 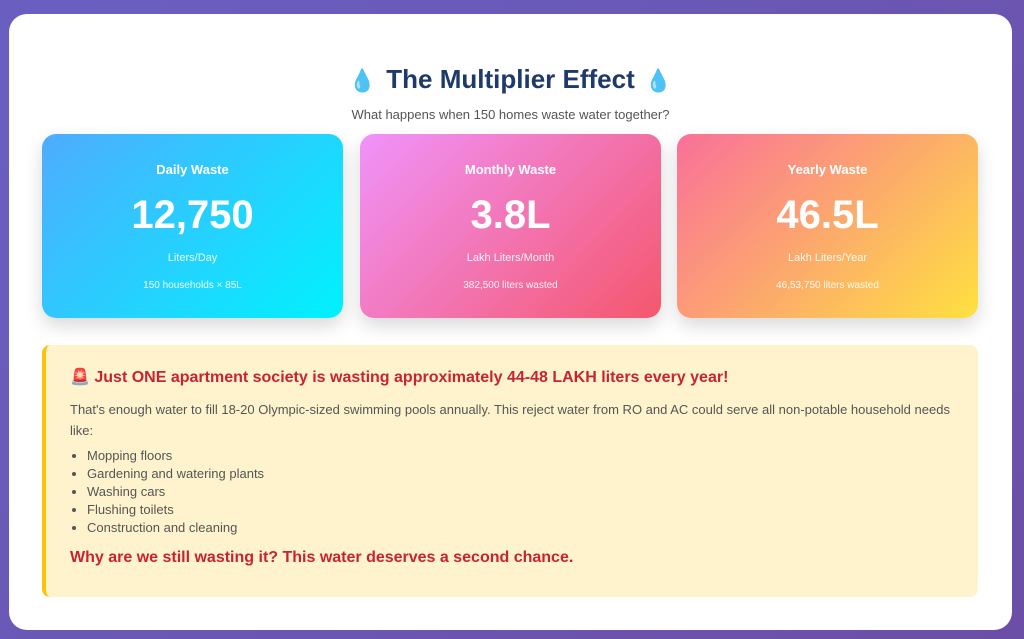 I want to click on list-item: Washing cars, so click(x=520, y=492).